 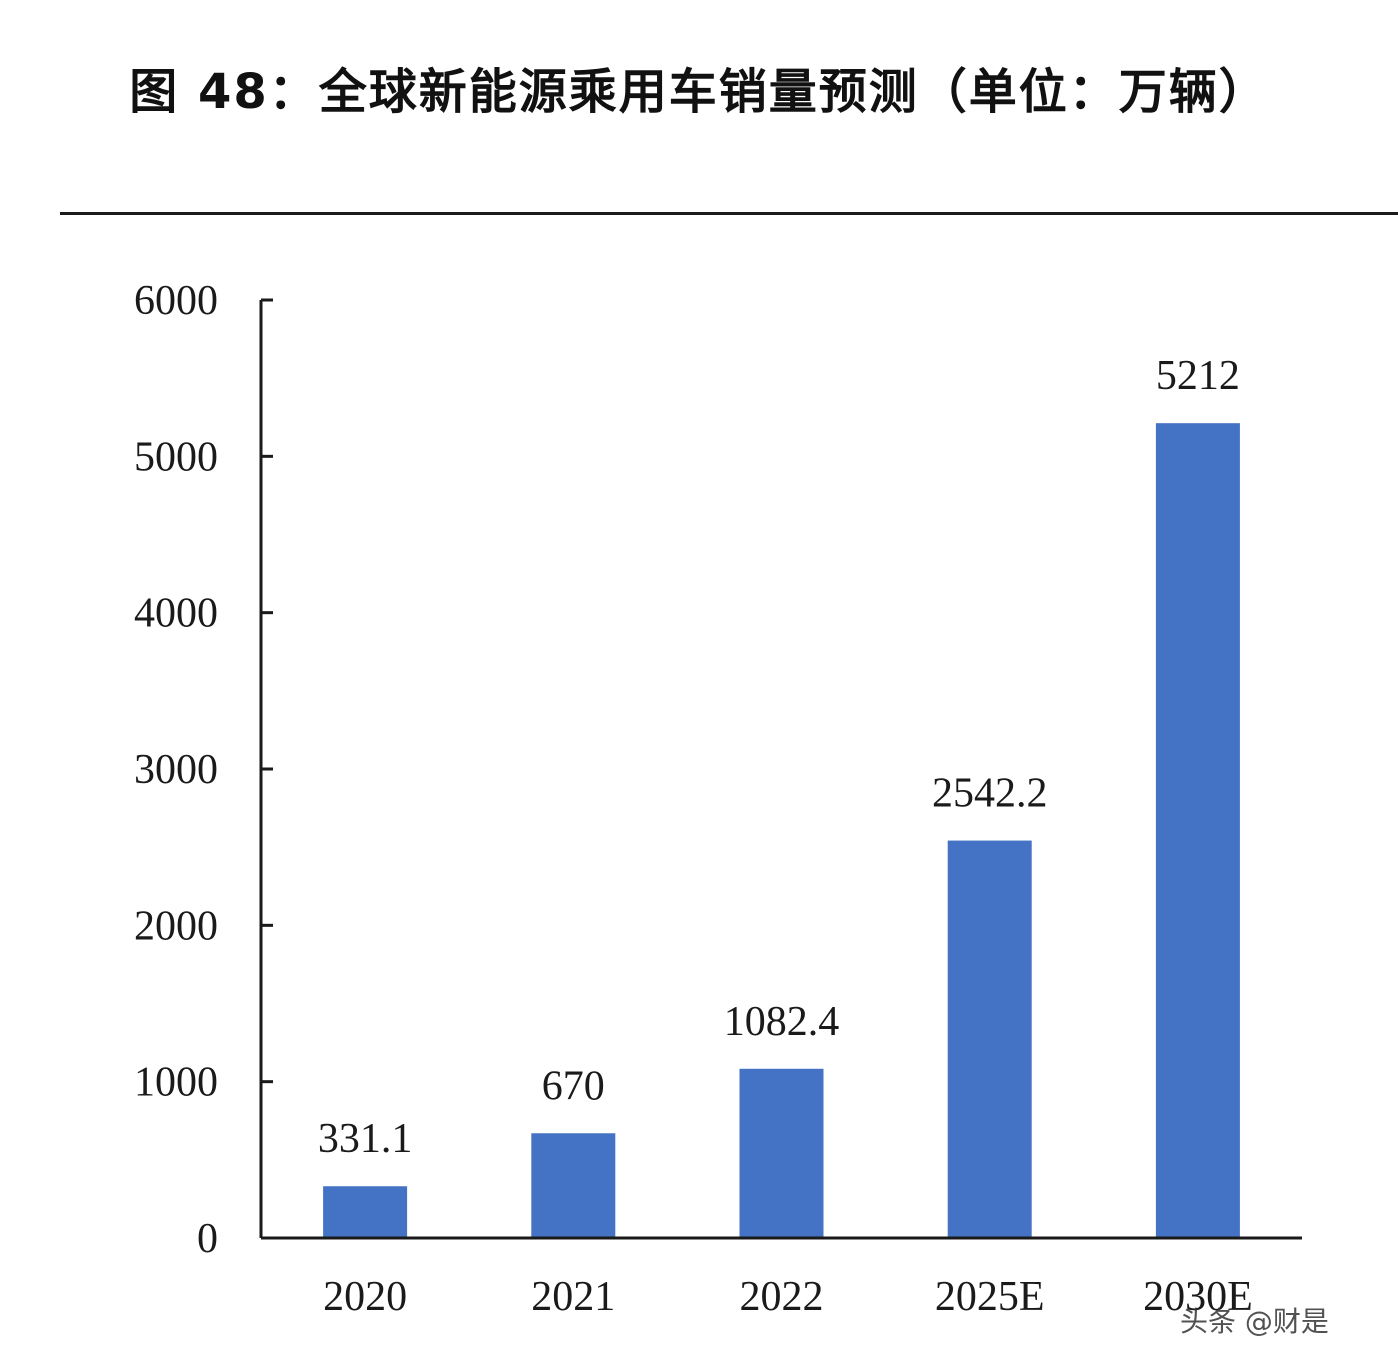 I want to click on y-tick-label: 2000, so click(x=176, y=926).